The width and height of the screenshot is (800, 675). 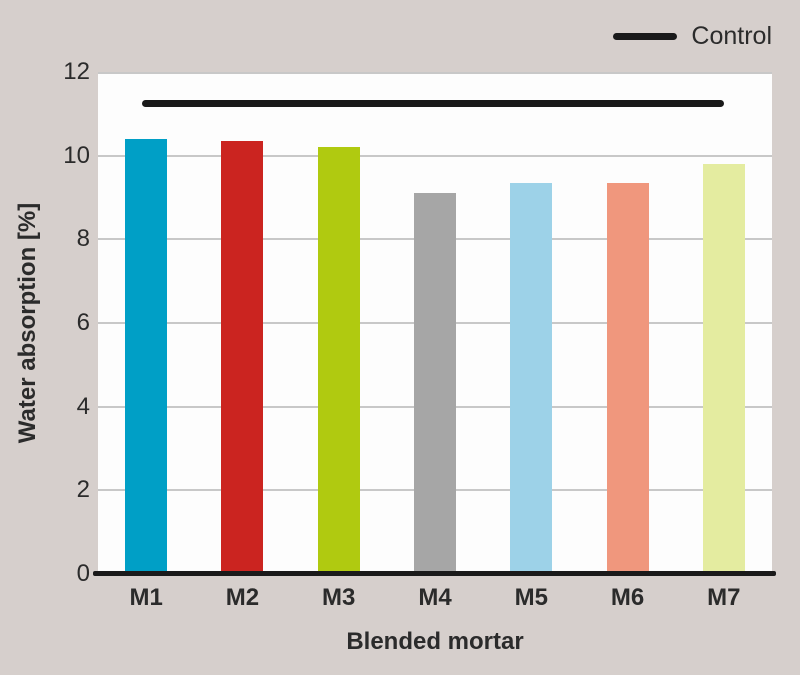 I want to click on y-tick-label-6: 6, so click(x=83, y=322).